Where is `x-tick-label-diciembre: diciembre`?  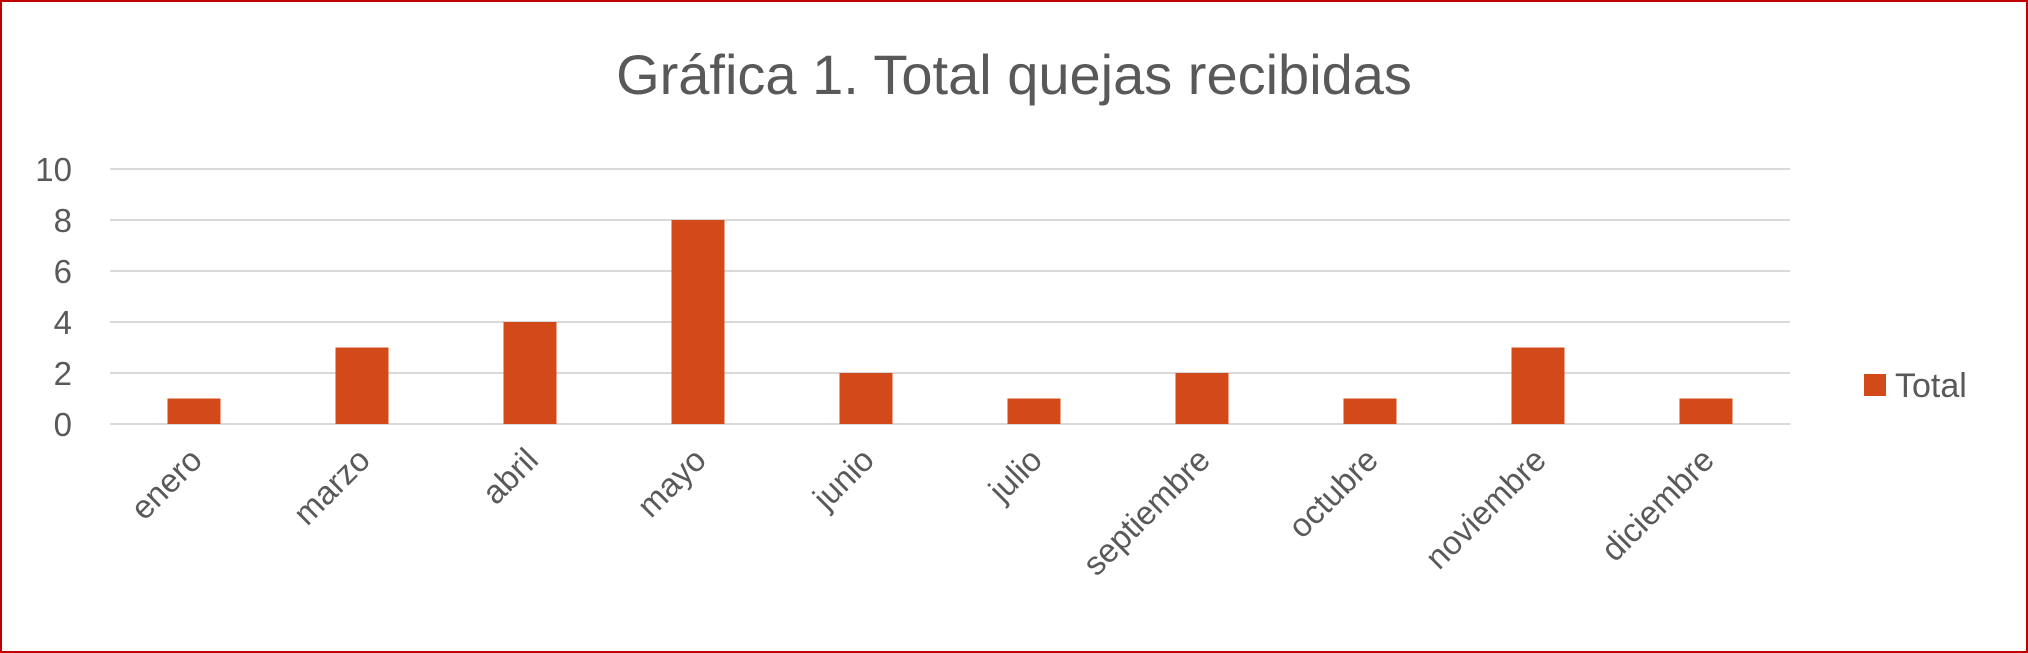
x-tick-label-diciembre: diciembre is located at coordinates (1657, 504).